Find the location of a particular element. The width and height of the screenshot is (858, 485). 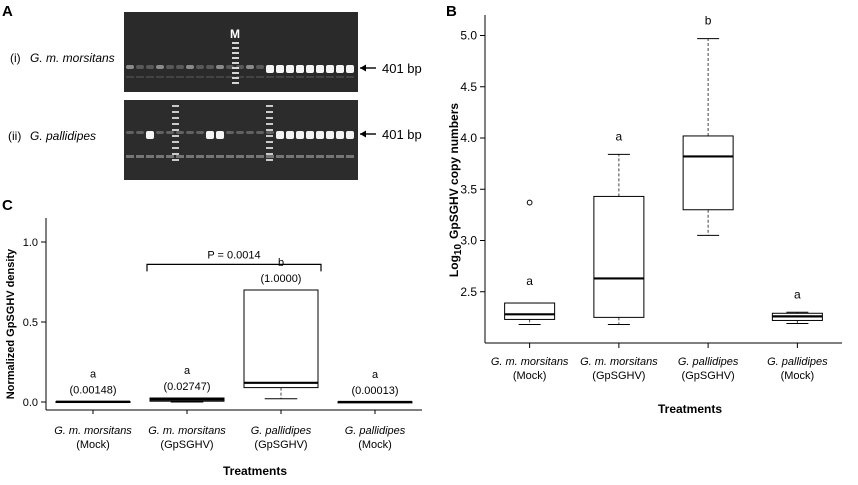

value-label: (0.00013) is located at coordinates (374, 391).